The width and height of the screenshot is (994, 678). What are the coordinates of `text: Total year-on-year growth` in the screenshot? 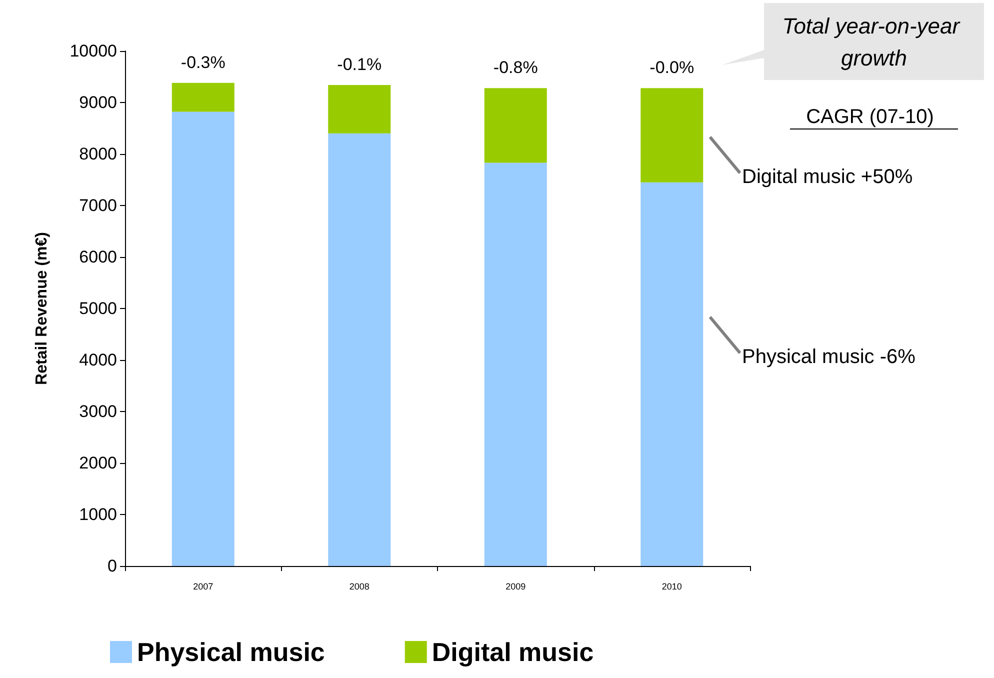 It's located at (874, 42).